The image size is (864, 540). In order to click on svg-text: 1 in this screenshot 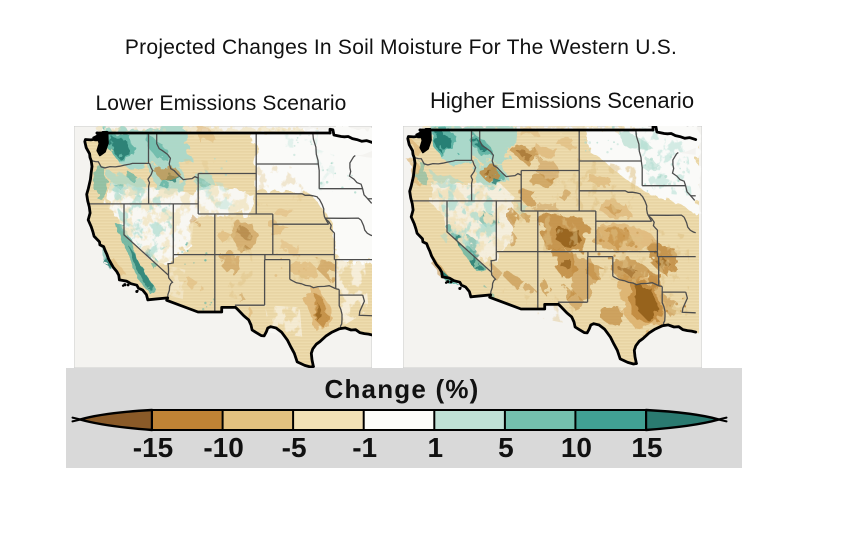, I will do `click(436, 447)`.